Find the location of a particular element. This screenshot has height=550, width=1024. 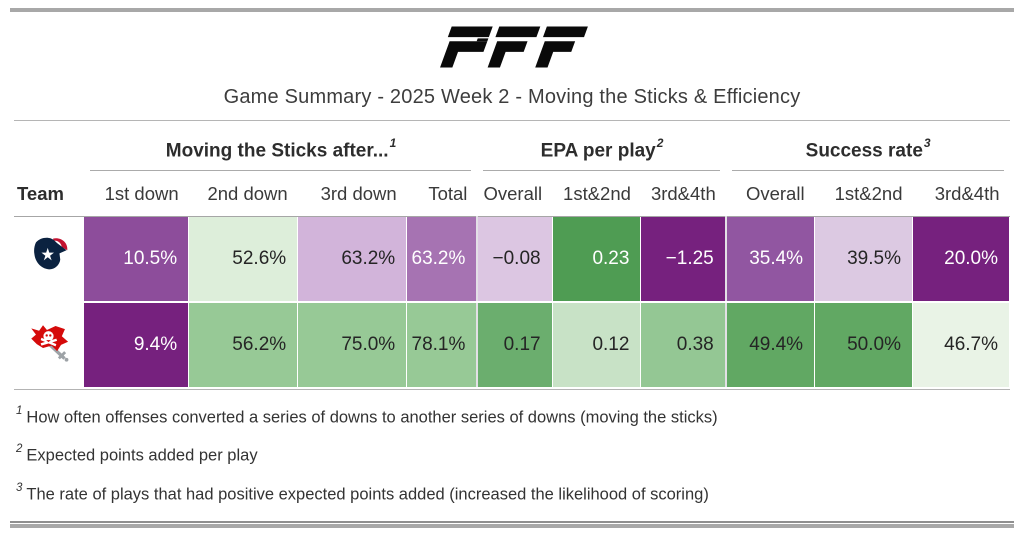

texans-logo-icon is located at coordinates (51, 253).